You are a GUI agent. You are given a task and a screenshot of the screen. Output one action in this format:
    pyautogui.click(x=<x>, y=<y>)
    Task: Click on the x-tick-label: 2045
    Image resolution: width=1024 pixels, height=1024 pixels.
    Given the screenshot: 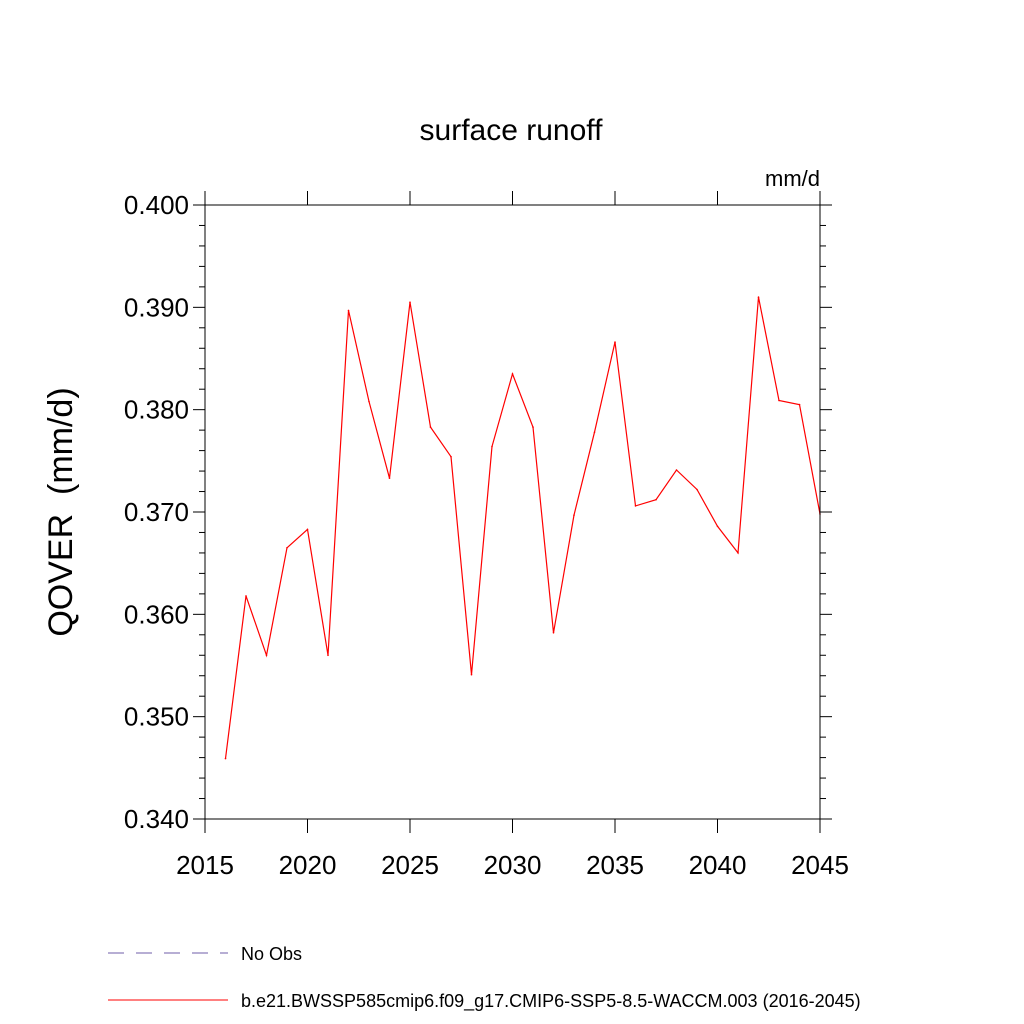 What is the action you would take?
    pyautogui.click(x=820, y=865)
    